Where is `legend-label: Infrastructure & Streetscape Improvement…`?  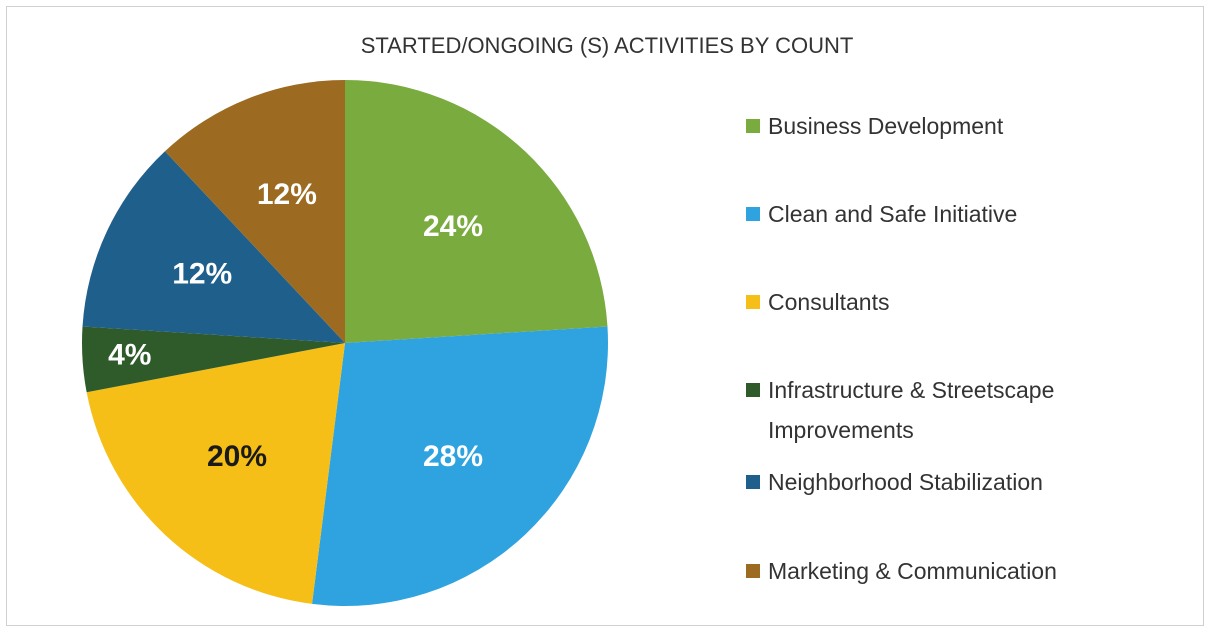
legend-label: Infrastructure & Streetscape Improvement… is located at coordinates (911, 410).